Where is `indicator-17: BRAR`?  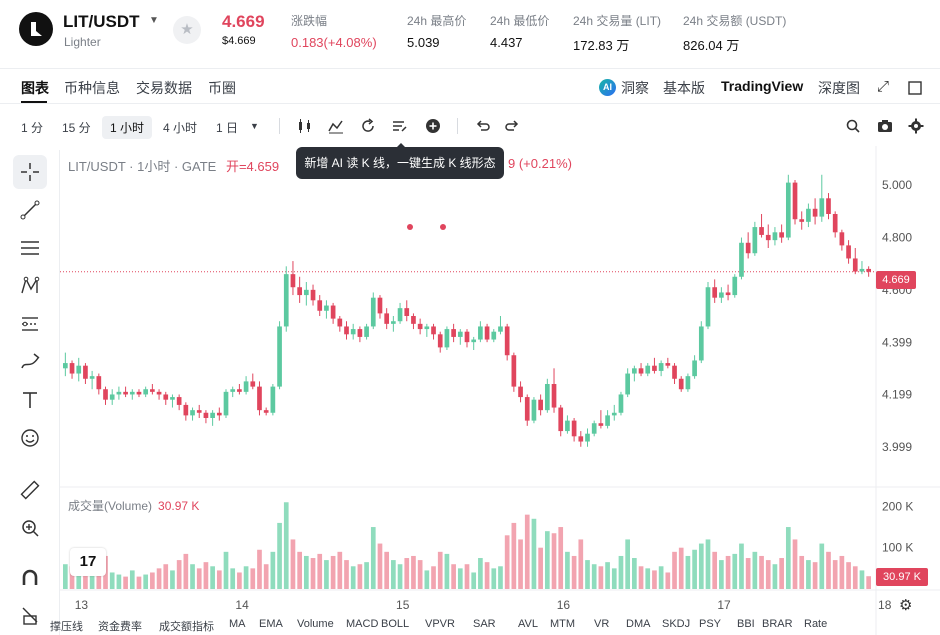 indicator-17: BRAR is located at coordinates (777, 624).